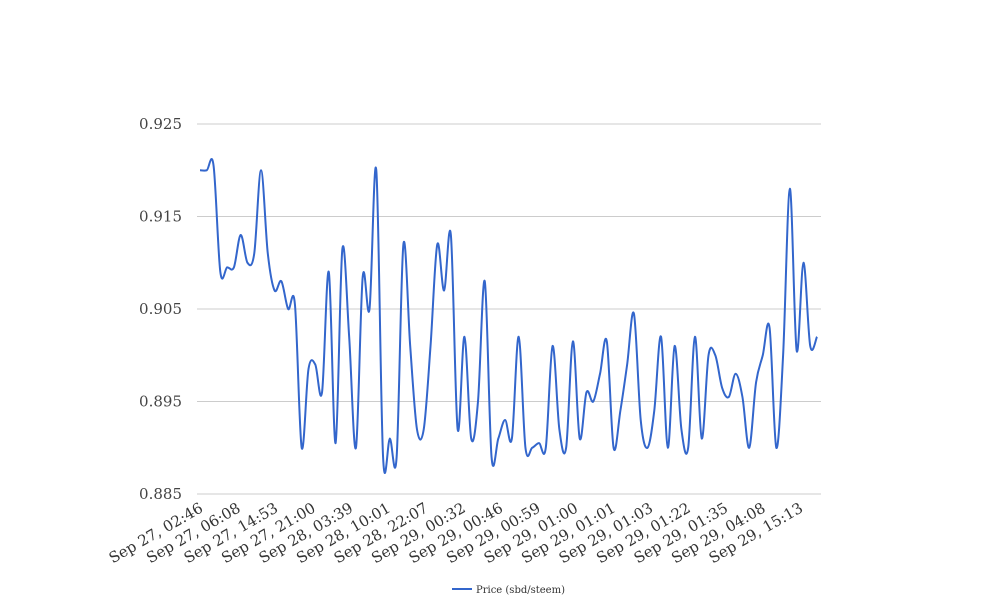 The height and width of the screenshot is (616, 1008). Describe the element at coordinates (160, 124) in the screenshot. I see `y-tick-label: 0.925` at that location.